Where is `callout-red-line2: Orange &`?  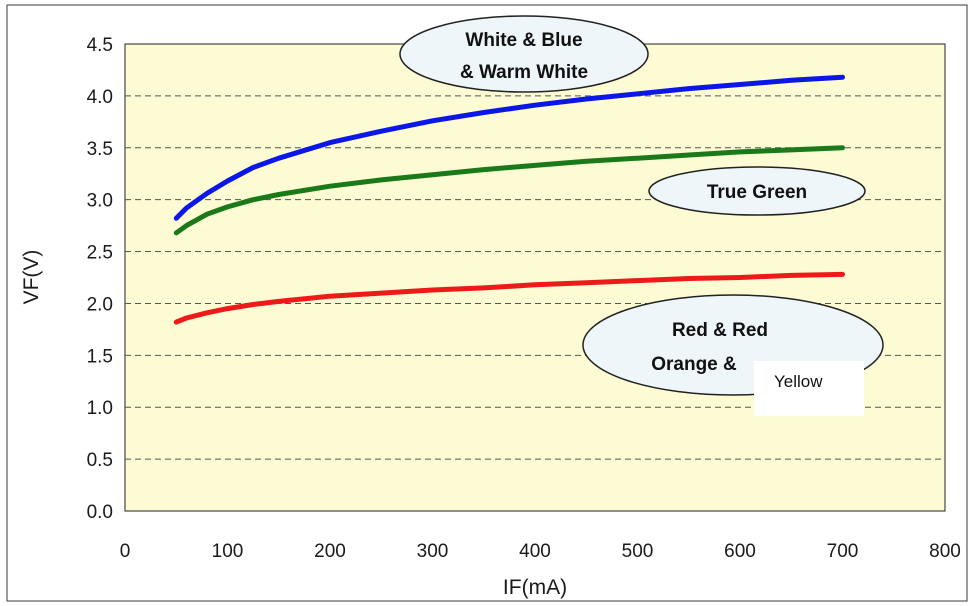 callout-red-line2: Orange & is located at coordinates (694, 364).